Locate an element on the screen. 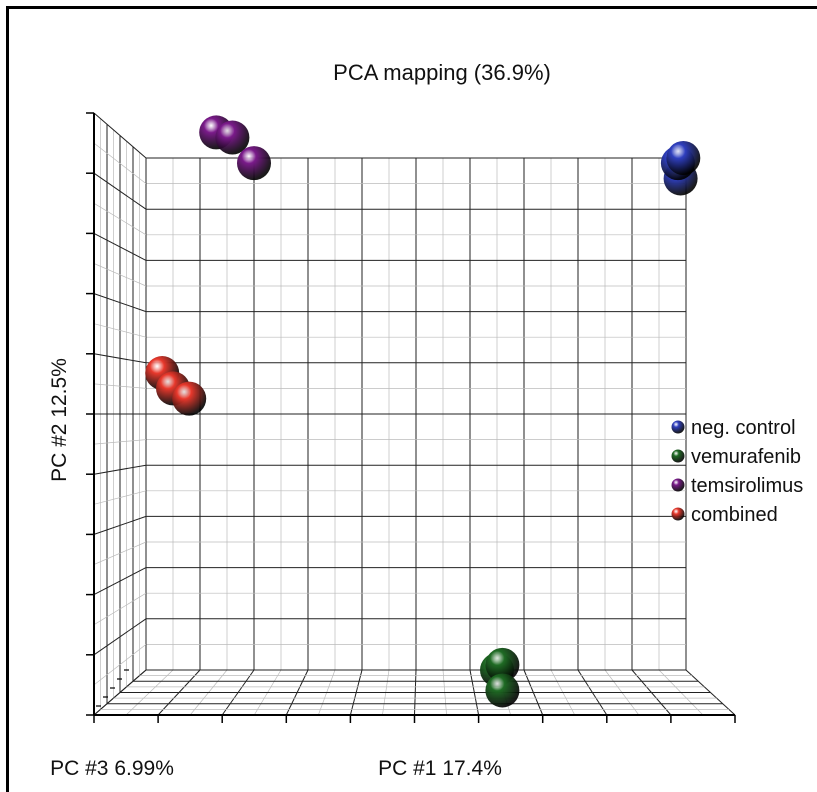 The height and width of the screenshot is (792, 817). legend-label: temsirolimus is located at coordinates (747, 486).